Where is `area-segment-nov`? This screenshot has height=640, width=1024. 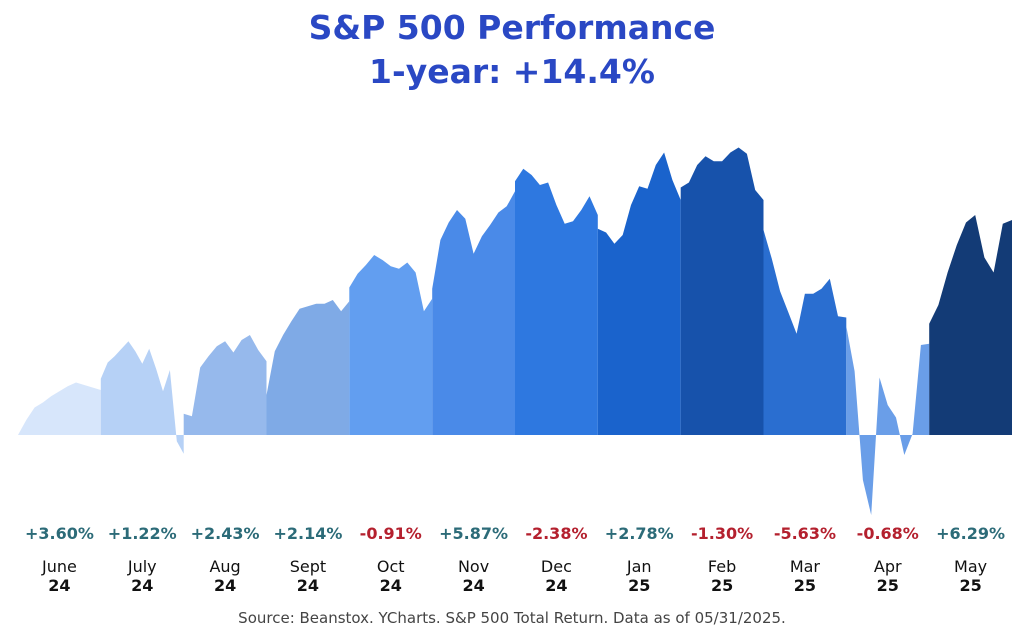 area-segment-nov is located at coordinates (473, 313).